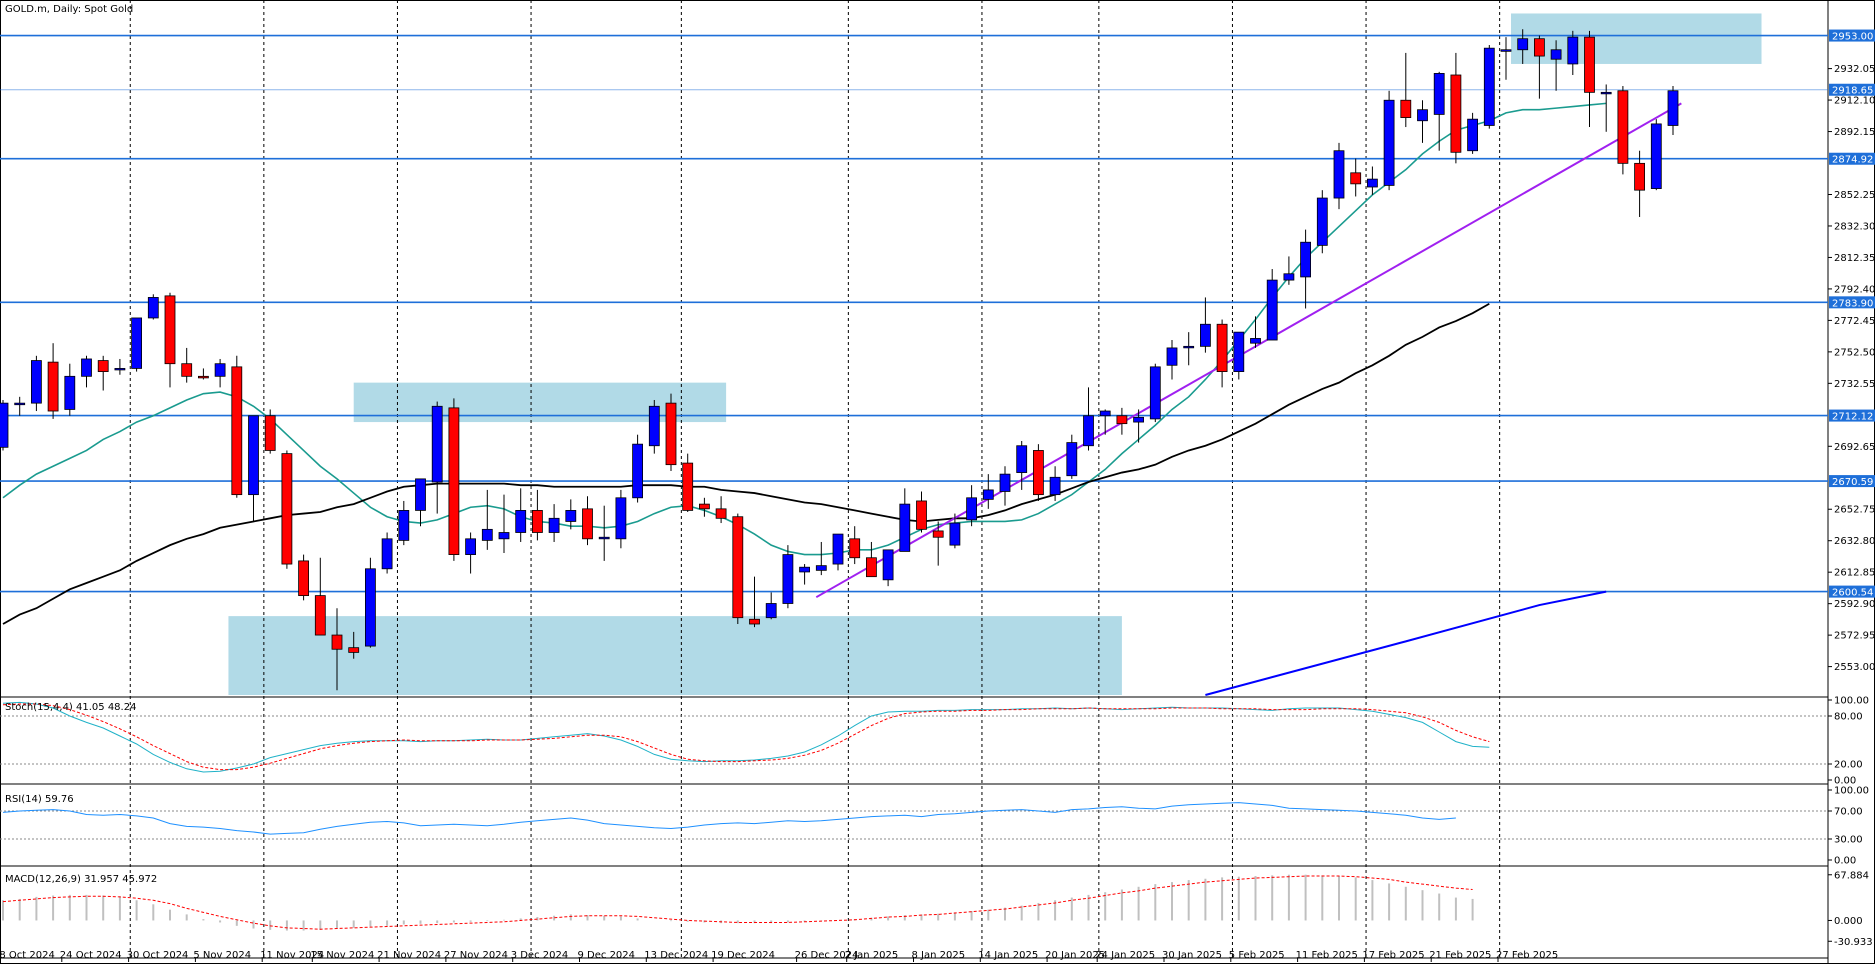  What do you see at coordinates (1460, 955) in the screenshot?
I see `time-label-22: 21 Feb 2025` at bounding box center [1460, 955].